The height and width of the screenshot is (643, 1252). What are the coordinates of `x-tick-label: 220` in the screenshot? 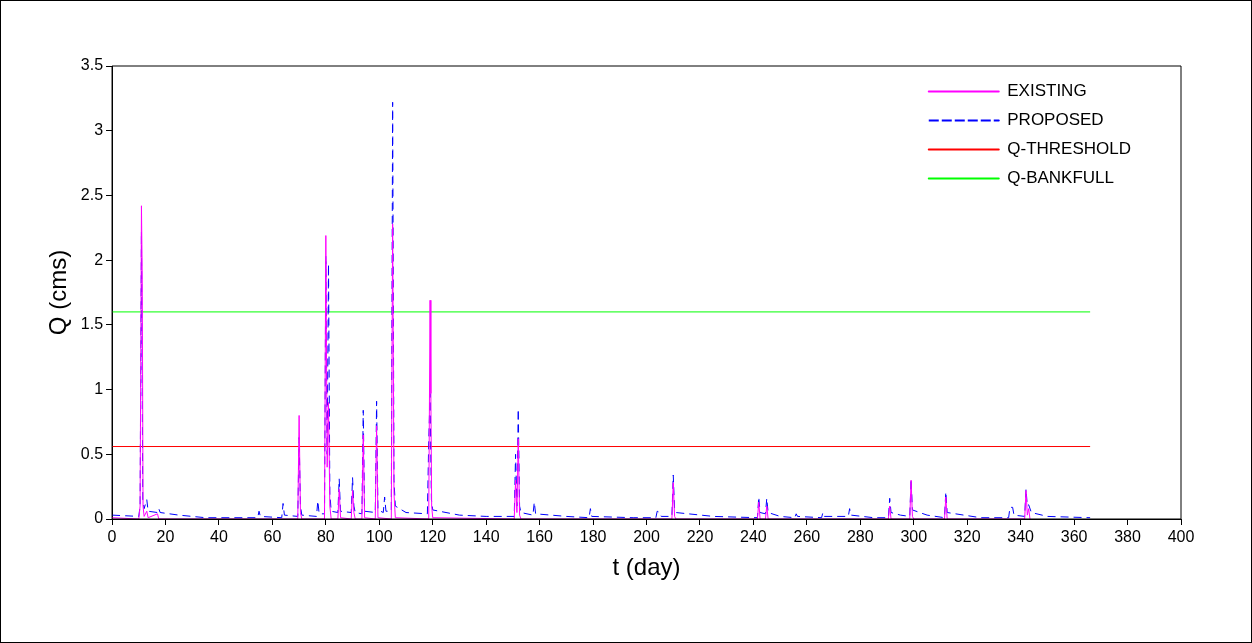 It's located at (700, 537).